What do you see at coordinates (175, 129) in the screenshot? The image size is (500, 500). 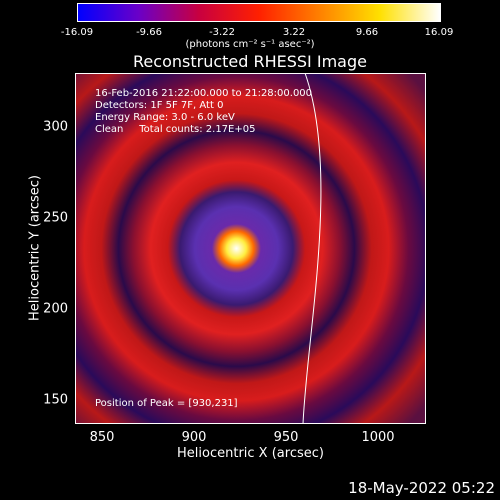 I see `info-clean: Clean Total counts: 2.17E+05` at bounding box center [175, 129].